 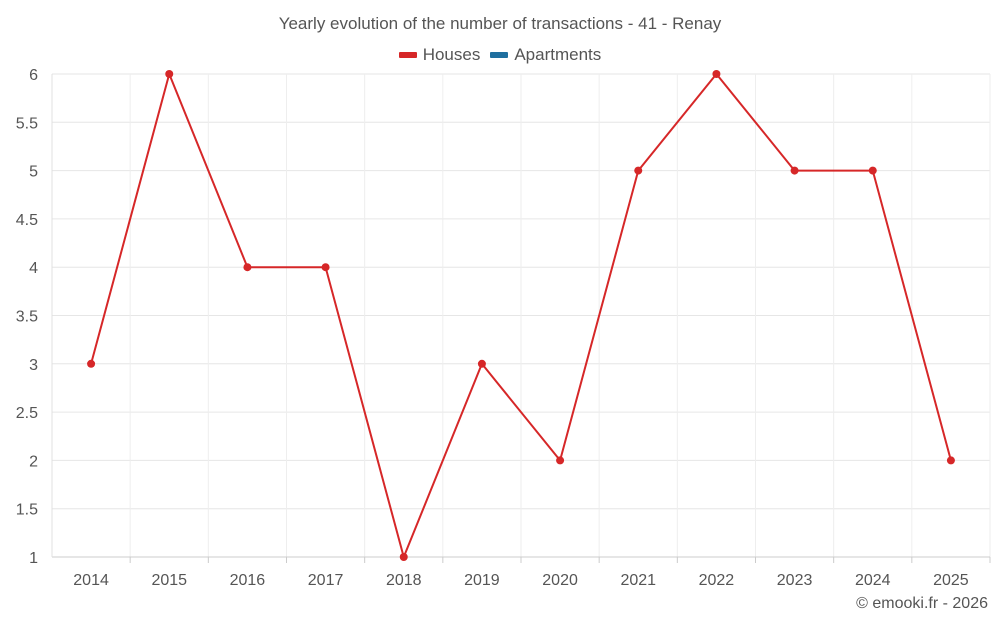 I want to click on legend: Houses Apartments, so click(x=500, y=55).